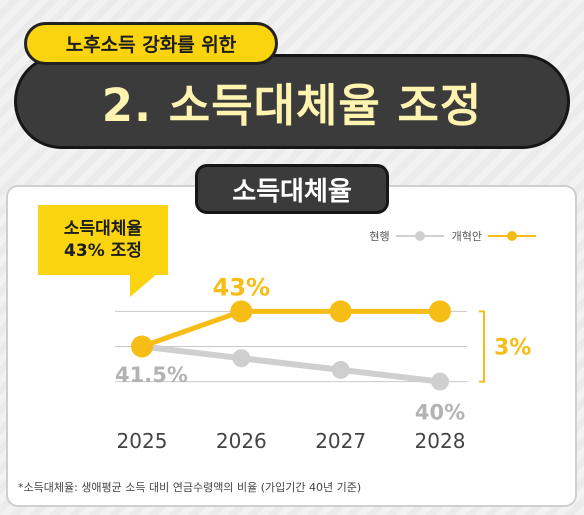  I want to click on series-line-reform, so click(291, 328).